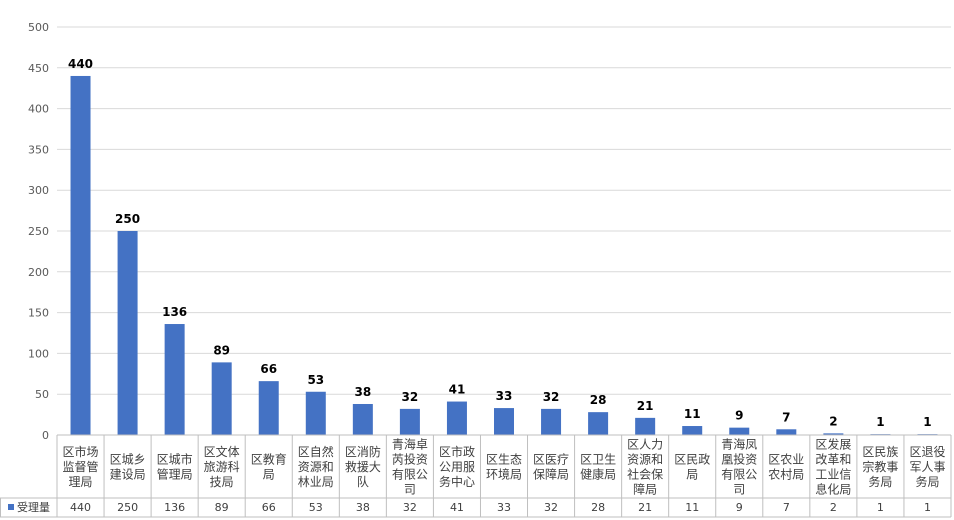 This screenshot has height=520, width=954. Describe the element at coordinates (316, 507) in the screenshot. I see `table-value: 53` at that location.